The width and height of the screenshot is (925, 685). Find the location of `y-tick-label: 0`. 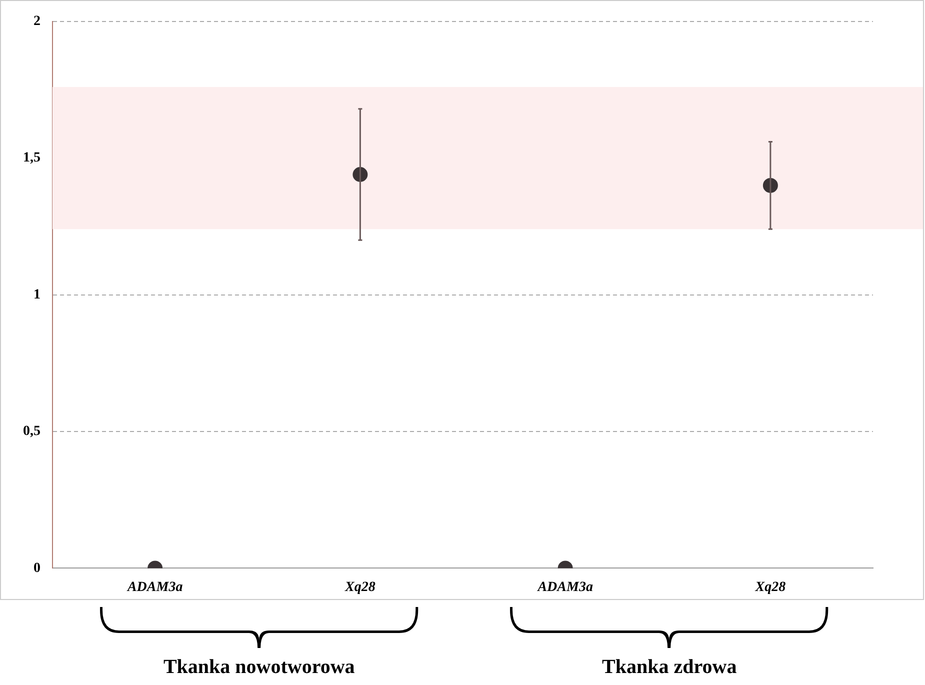

y-tick-label: 0 is located at coordinates (37, 568).